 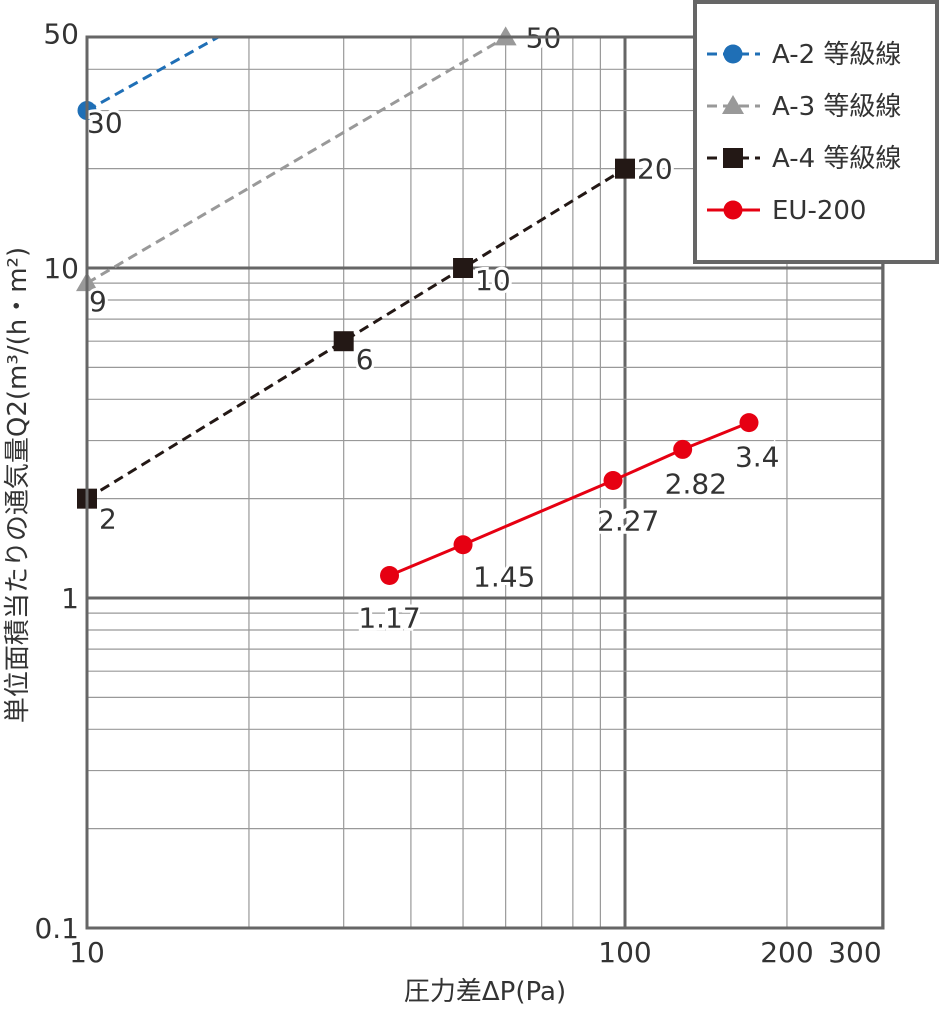 I want to click on legend-label: A-4 等級線, so click(x=836, y=159).